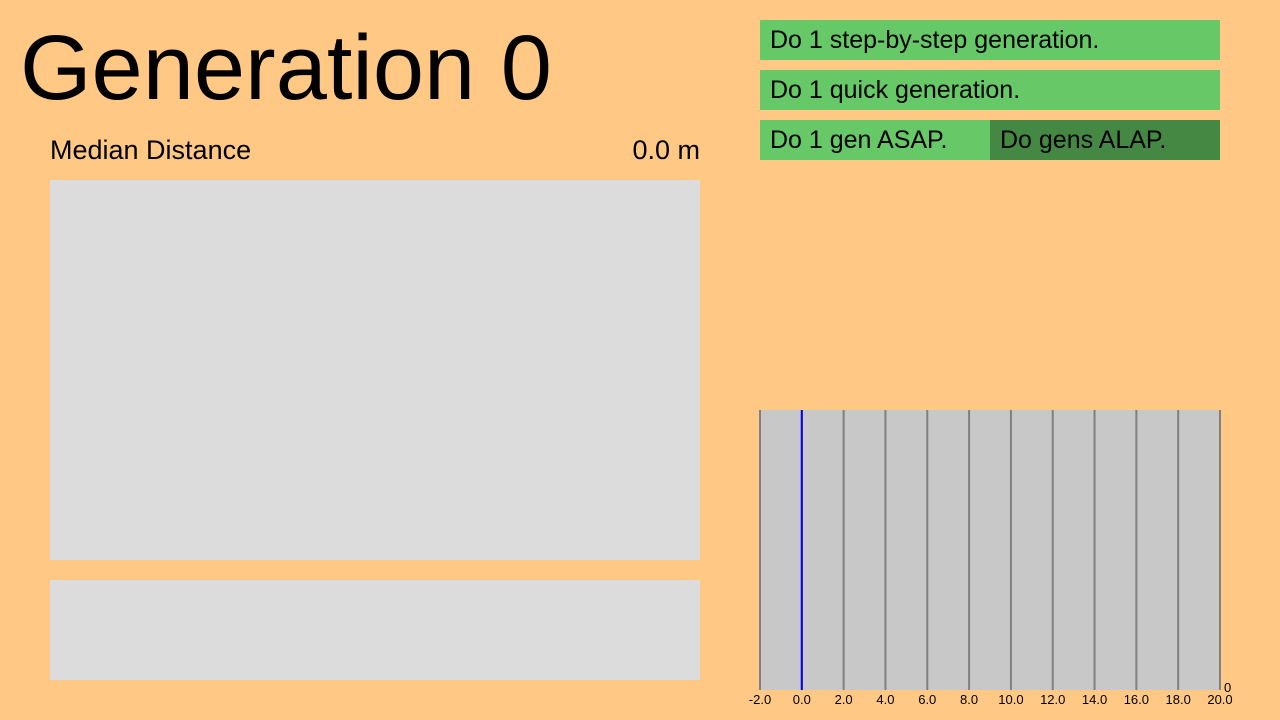 This screenshot has height=720, width=1280. What do you see at coordinates (1136, 699) in the screenshot?
I see `histogram-x-tick-label: 16.0` at bounding box center [1136, 699].